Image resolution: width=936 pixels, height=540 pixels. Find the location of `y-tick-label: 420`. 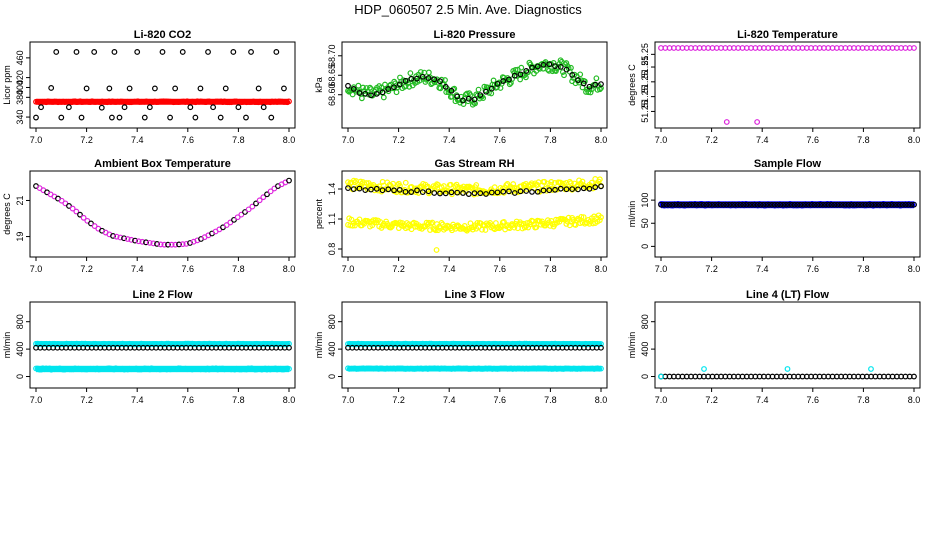

y-tick-label: 420 is located at coordinates (20, 77).